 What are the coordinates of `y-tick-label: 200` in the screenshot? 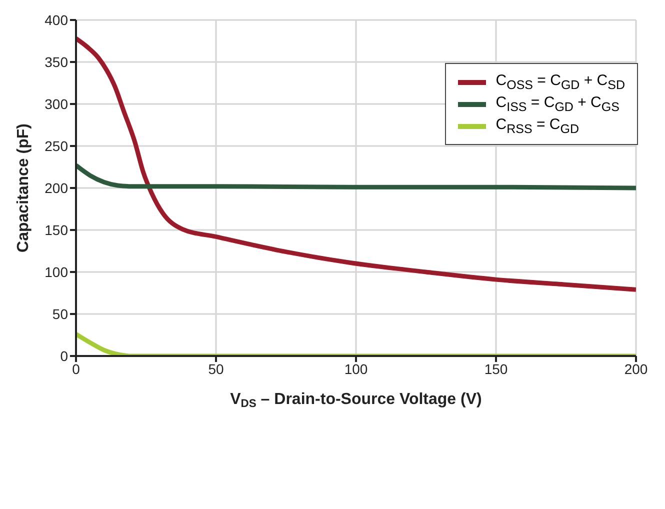 It's located at (56, 188).